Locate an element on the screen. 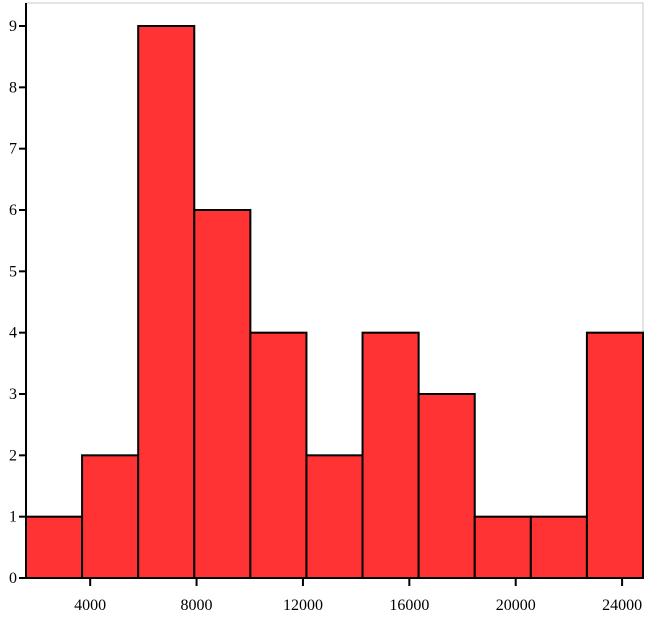 Image resolution: width=652 pixels, height=618 pixels. x-tick-label: 8000 is located at coordinates (197, 605).